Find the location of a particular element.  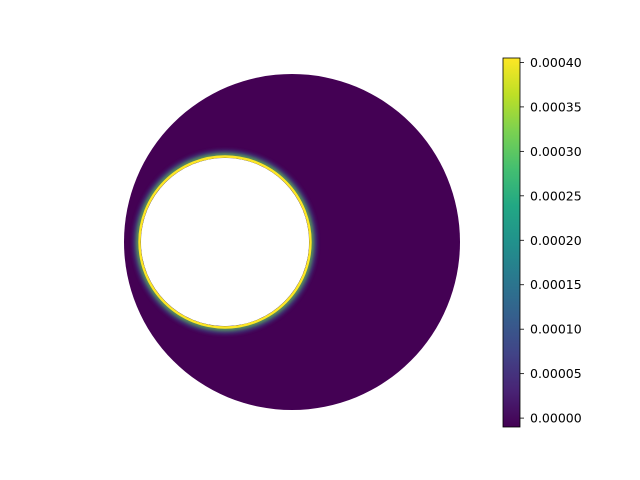

colorbar-tick-label: 0.00020 is located at coordinates (556, 240).